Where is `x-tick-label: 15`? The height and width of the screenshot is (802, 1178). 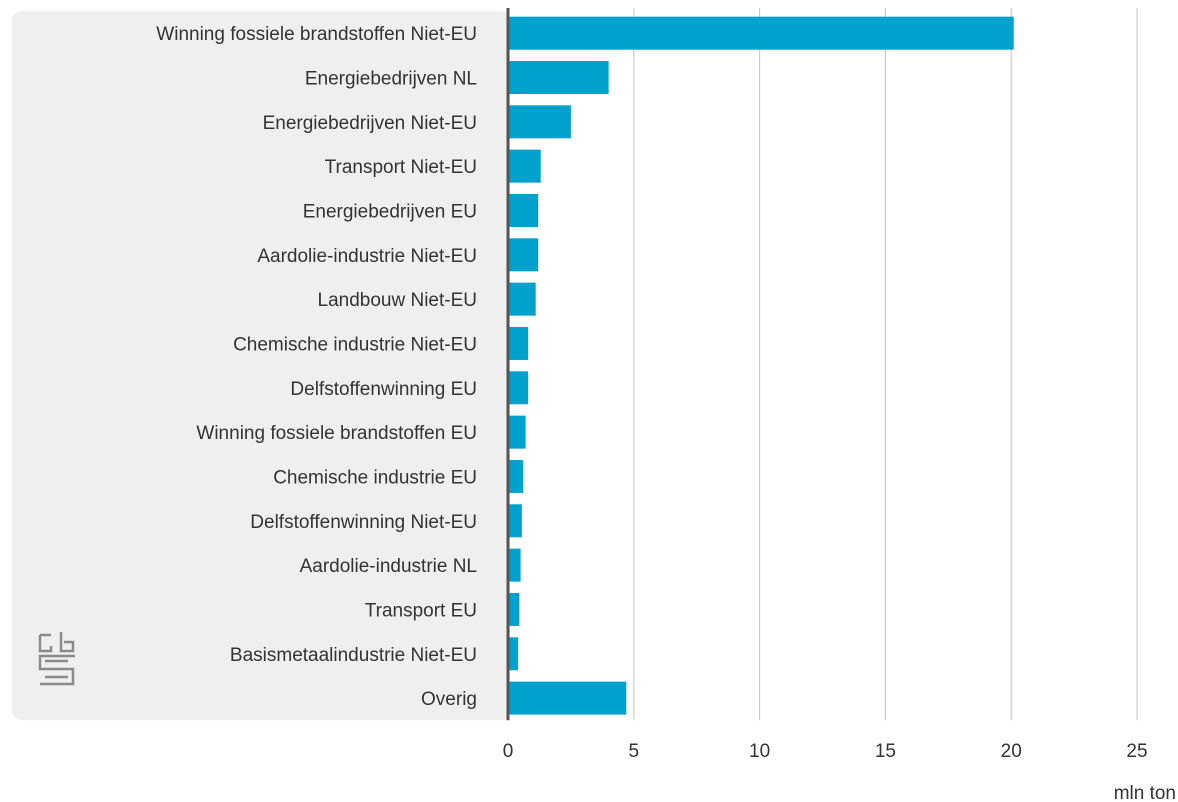
x-tick-label: 15 is located at coordinates (885, 751).